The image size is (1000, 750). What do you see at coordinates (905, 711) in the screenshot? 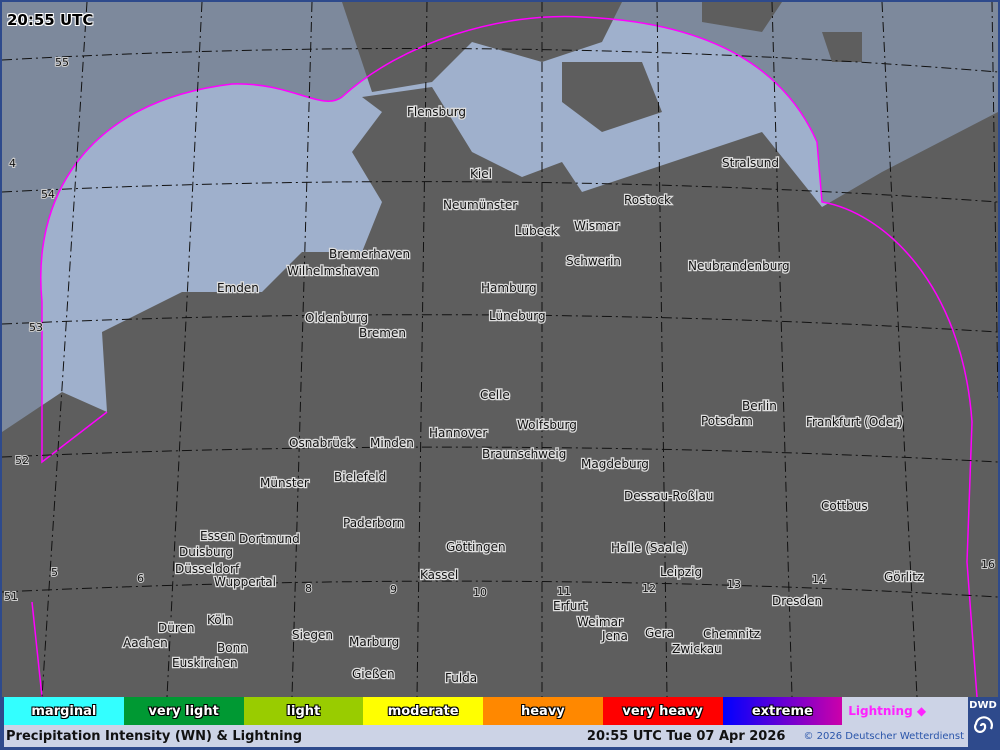
I see `legend-lightning: Lightning ◆` at bounding box center [905, 711].